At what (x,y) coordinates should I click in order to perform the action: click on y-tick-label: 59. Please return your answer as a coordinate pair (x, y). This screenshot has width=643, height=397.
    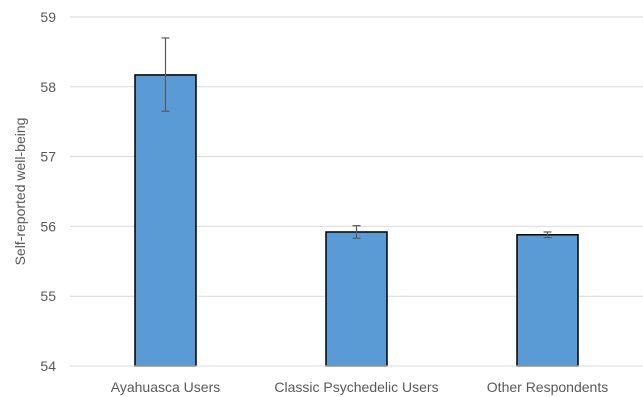
    Looking at the image, I should click on (48, 17).